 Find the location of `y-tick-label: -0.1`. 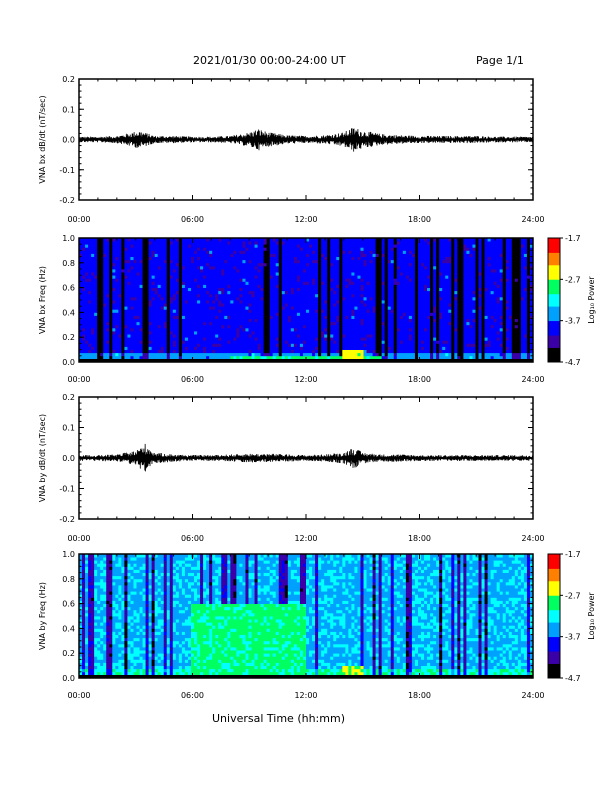

y-tick-label: -0.1 is located at coordinates (67, 170).